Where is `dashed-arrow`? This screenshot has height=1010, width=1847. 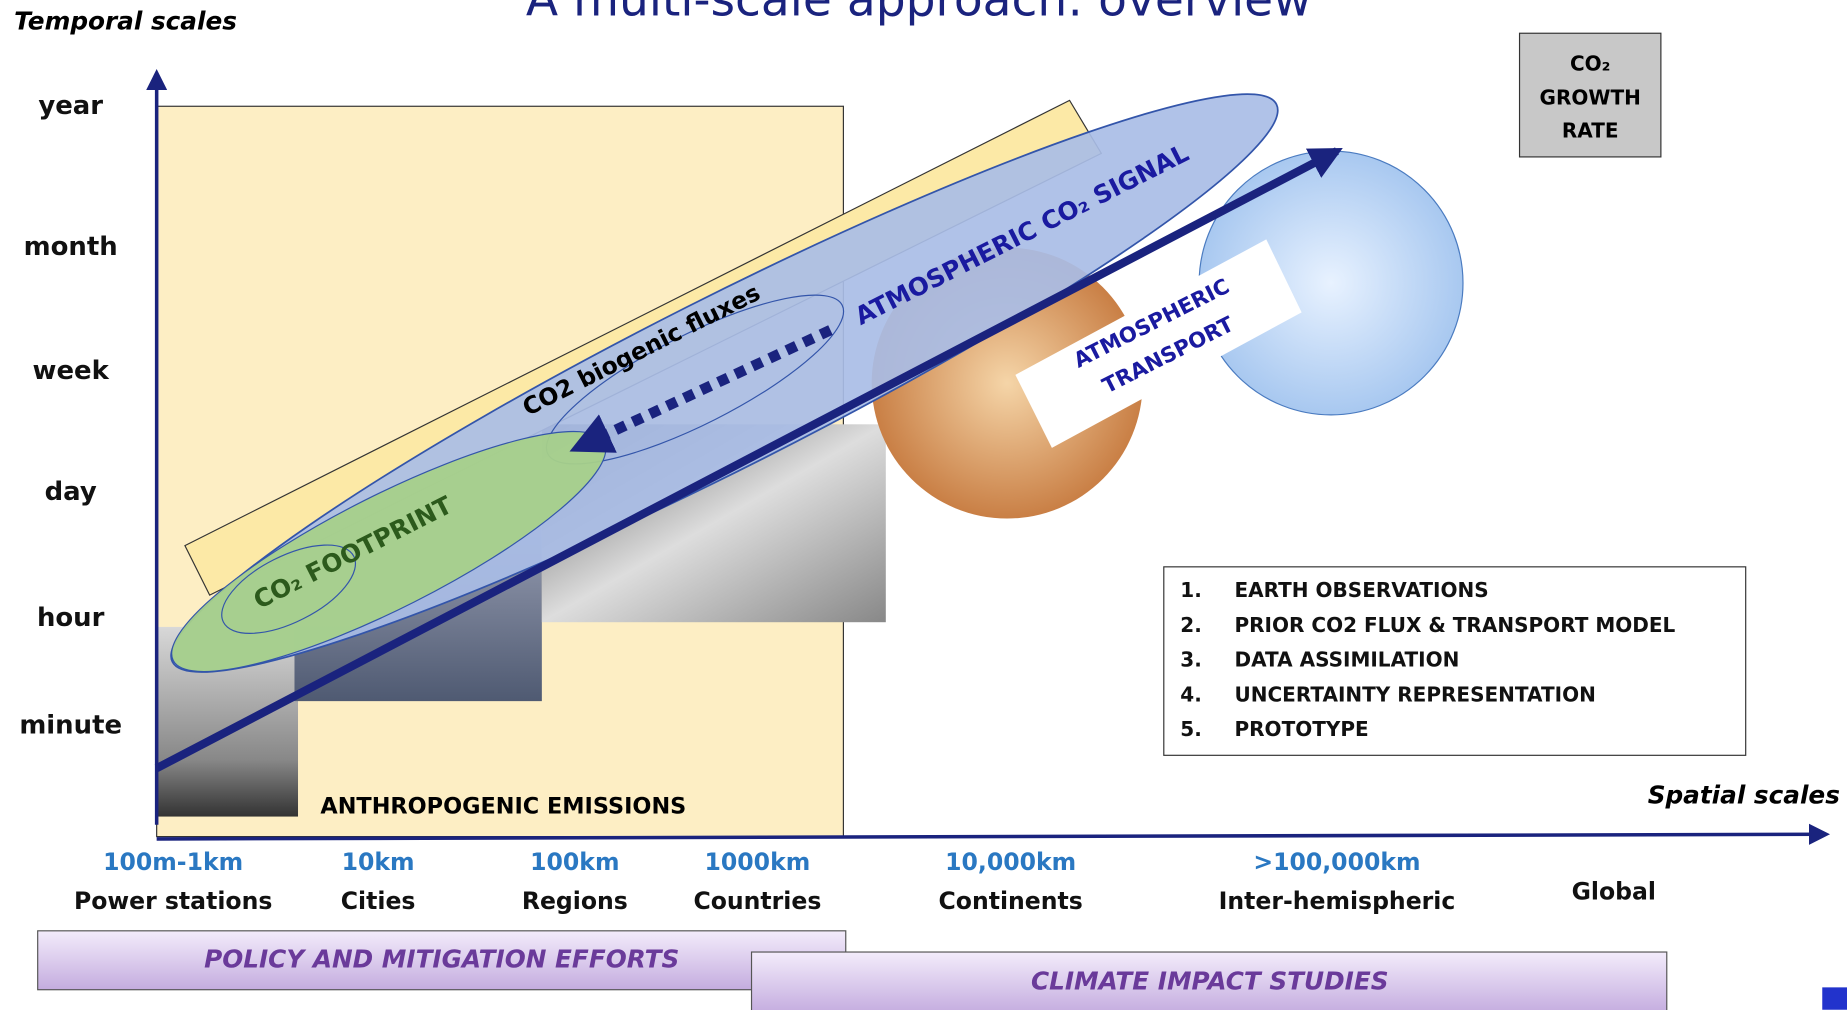
dashed-arrow is located at coordinates (701, 389).